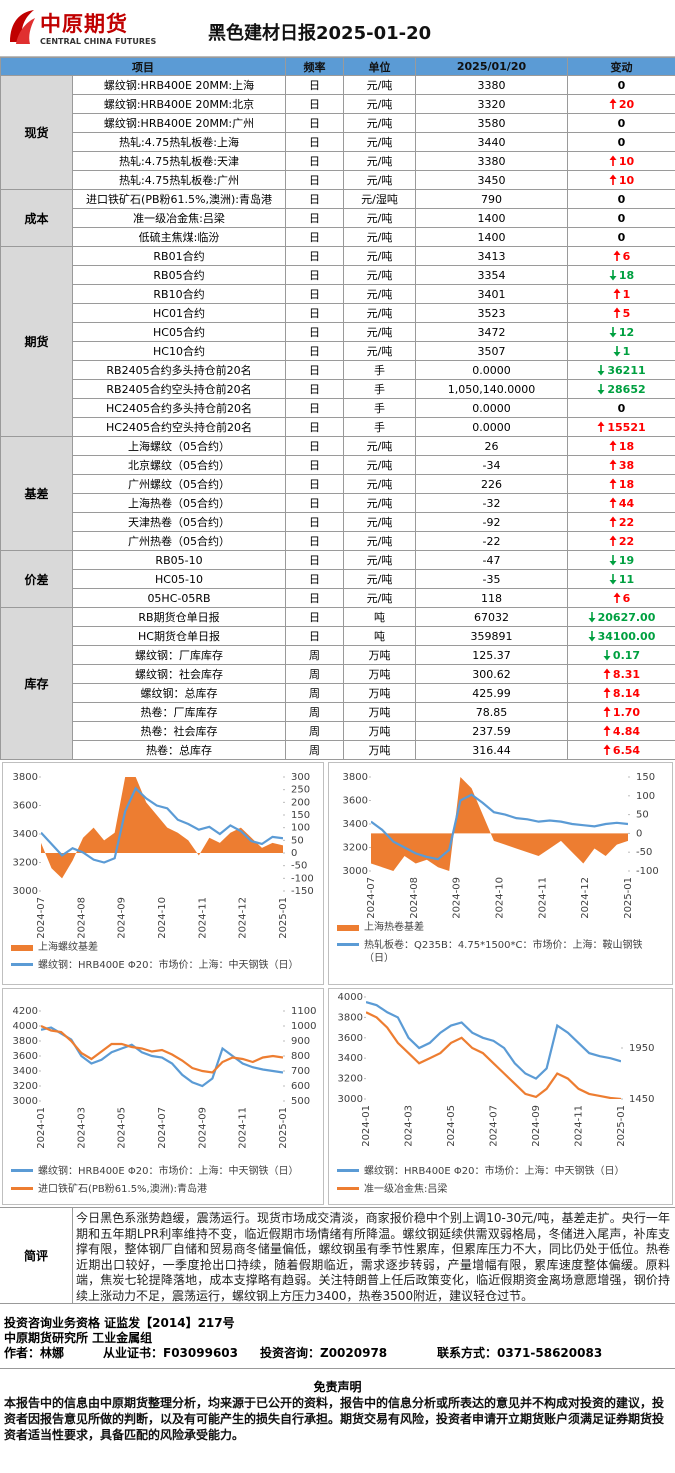  I want to click on y-tick-label: 3800, so click(355, 777).